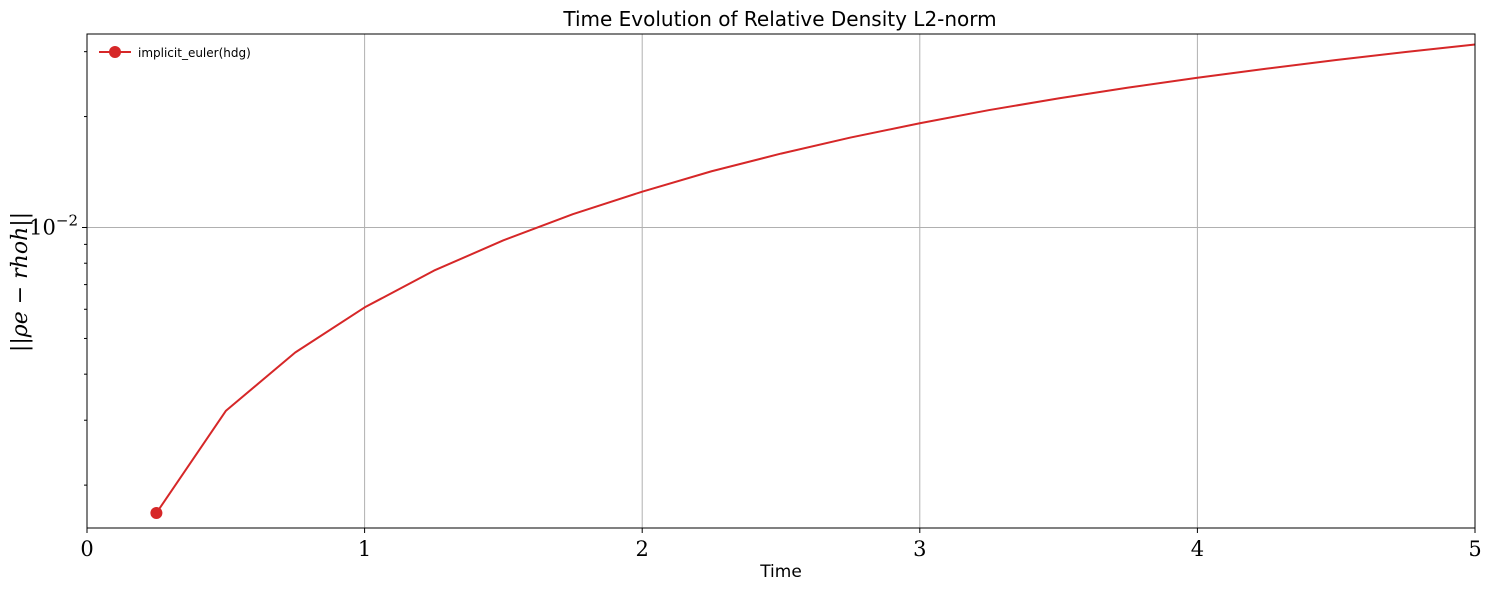 Image resolution: width=1490 pixels, height=589 pixels. I want to click on y-tick-label: 10−2, so click(53, 226).